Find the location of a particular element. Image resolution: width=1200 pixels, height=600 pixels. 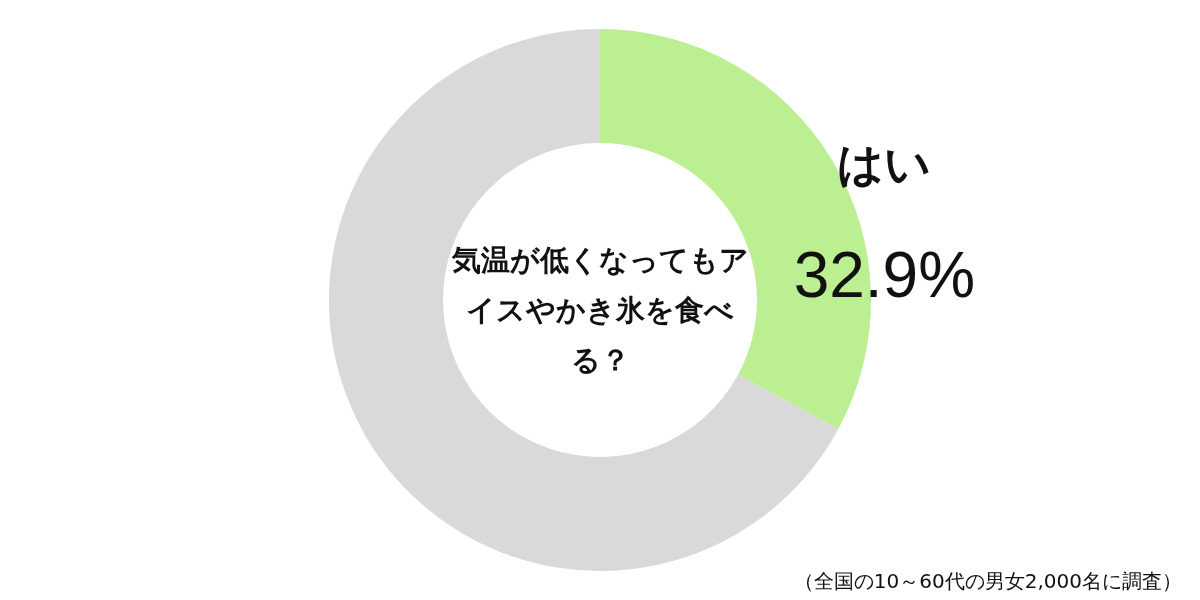

text: （全国の10～60代の男女2,000名に調査） is located at coordinates (987, 581).